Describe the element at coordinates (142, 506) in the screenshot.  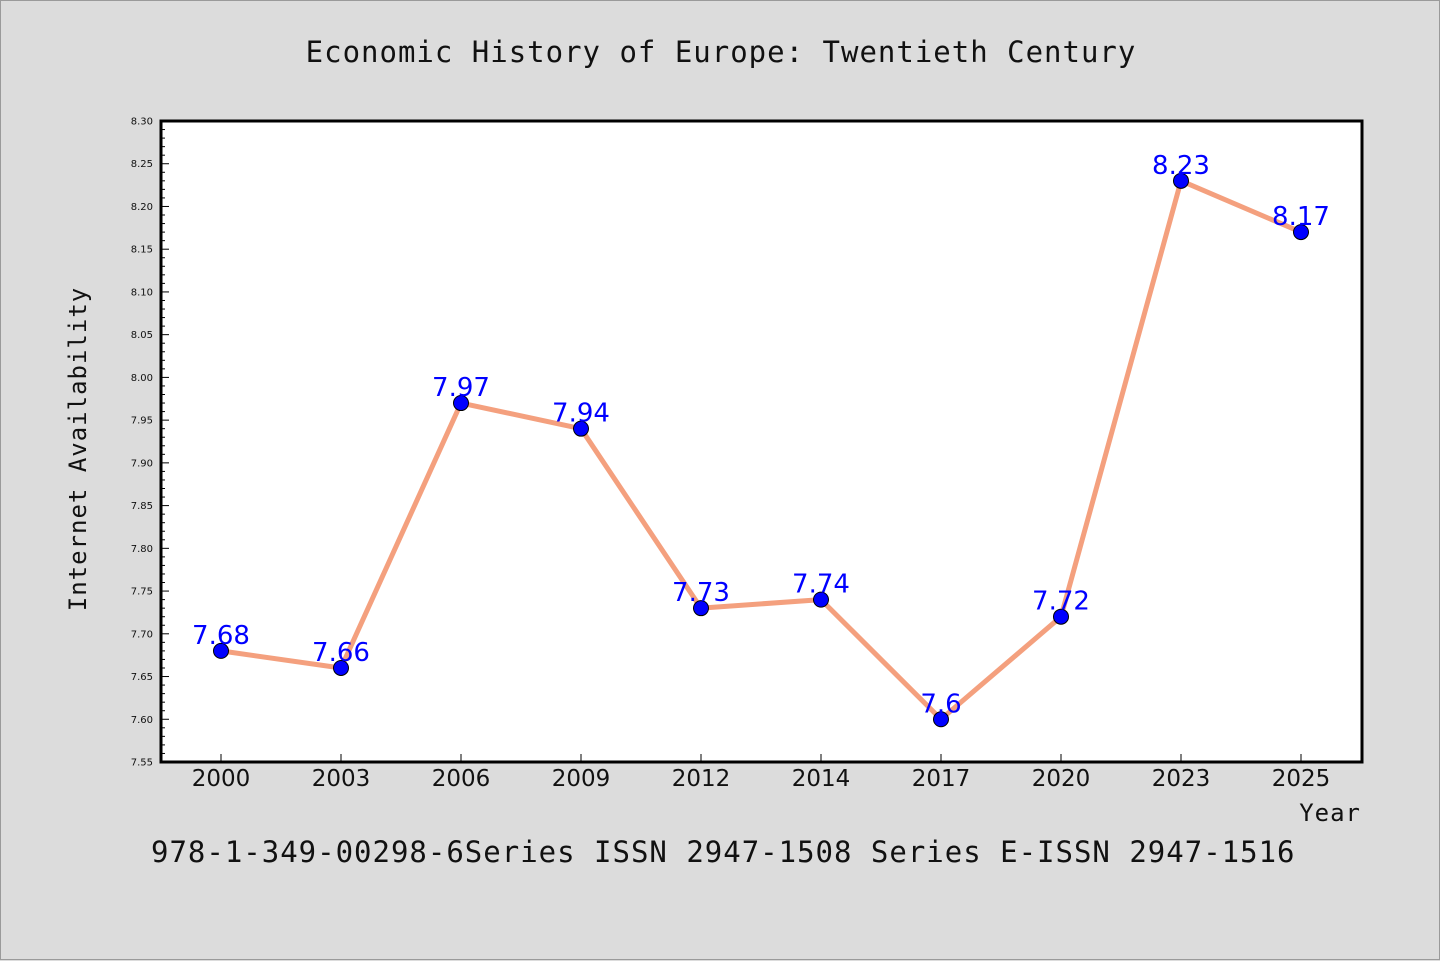
I see `y-tick-label: 7.85` at that location.